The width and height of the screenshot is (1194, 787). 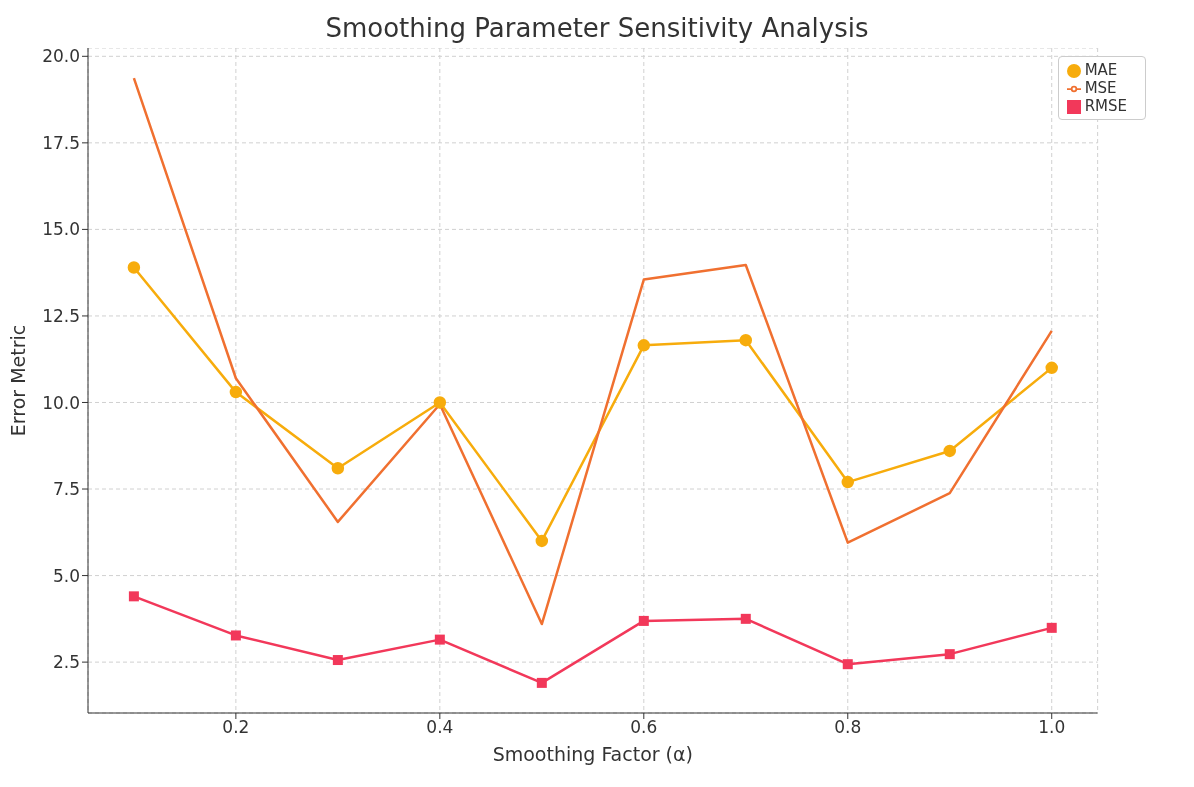 What do you see at coordinates (61, 315) in the screenshot?
I see `y-tick-label: 12.5` at bounding box center [61, 315].